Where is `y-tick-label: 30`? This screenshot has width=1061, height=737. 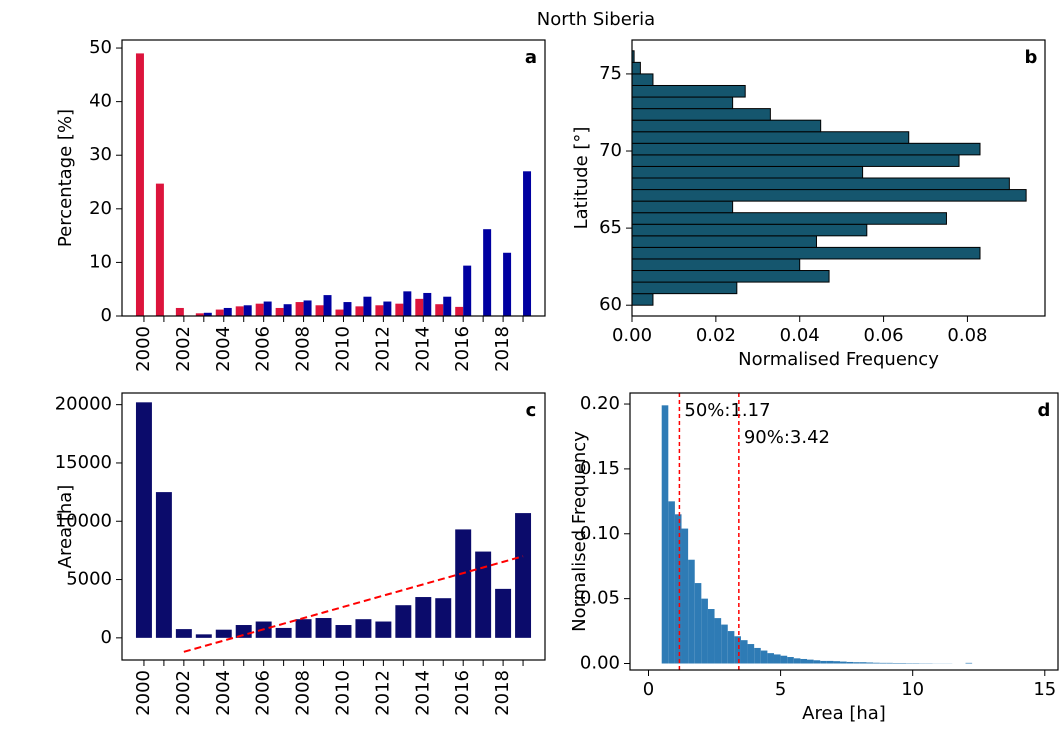
y-tick-label: 30 is located at coordinates (100, 154).